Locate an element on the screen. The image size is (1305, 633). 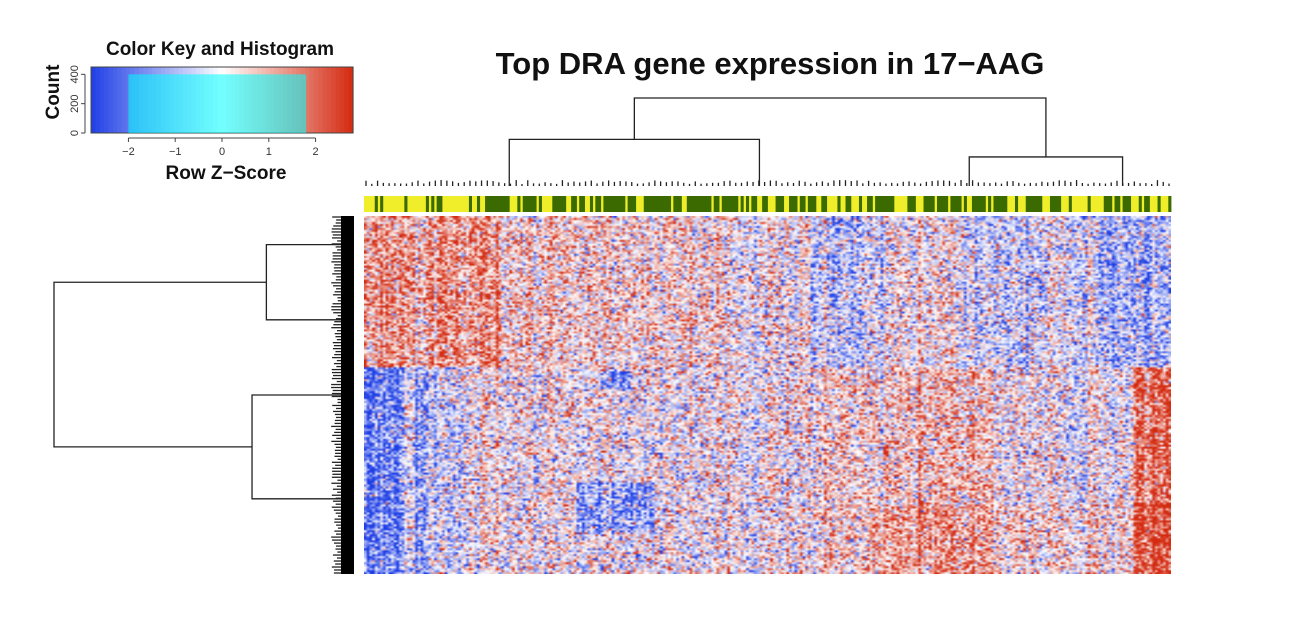
color-key-histogram-bar is located at coordinates (217, 103).